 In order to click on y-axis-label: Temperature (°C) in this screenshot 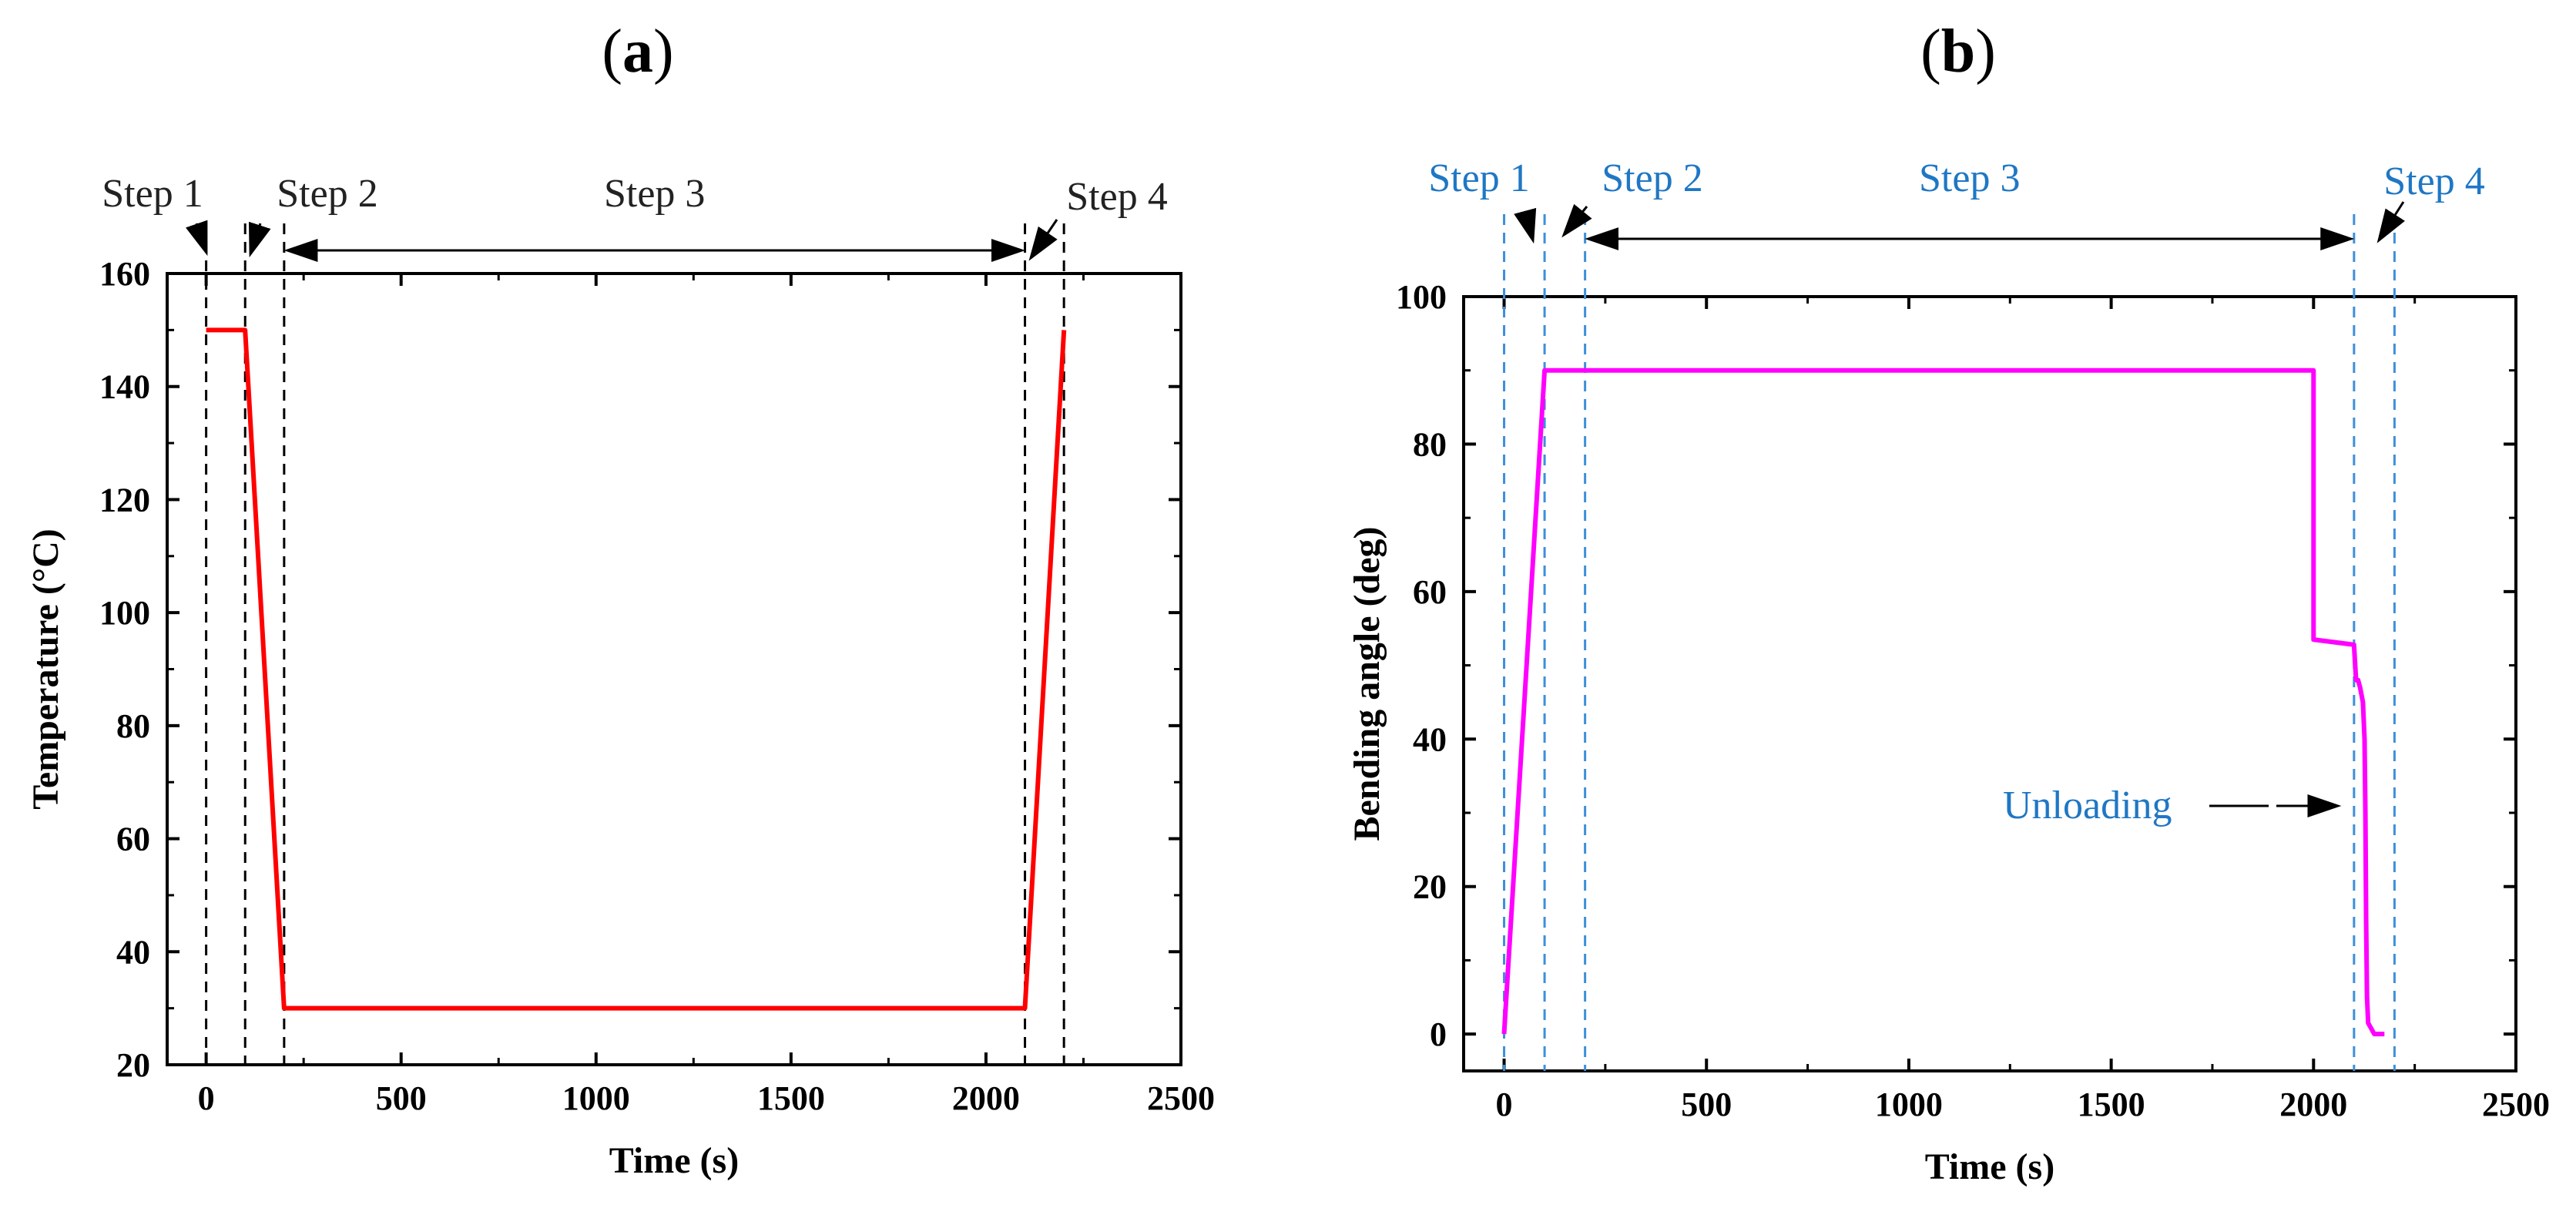, I will do `click(45, 669)`.